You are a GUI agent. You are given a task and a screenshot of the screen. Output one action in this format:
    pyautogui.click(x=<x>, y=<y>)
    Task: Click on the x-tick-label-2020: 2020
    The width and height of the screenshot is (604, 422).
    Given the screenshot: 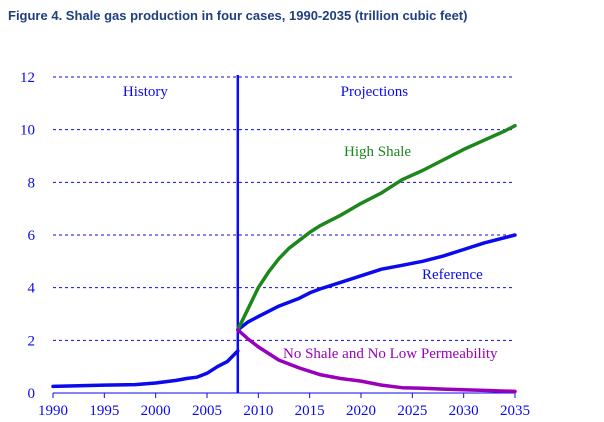 What is the action you would take?
    pyautogui.click(x=361, y=411)
    